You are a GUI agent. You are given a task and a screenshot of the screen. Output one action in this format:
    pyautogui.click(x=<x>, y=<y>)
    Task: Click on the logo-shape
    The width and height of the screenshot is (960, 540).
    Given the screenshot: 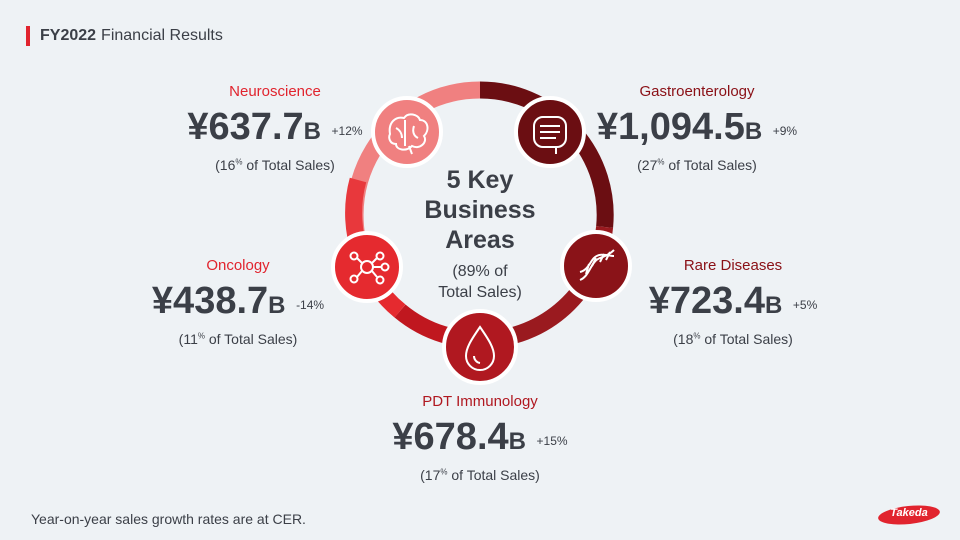 What is the action you would take?
    pyautogui.click(x=909, y=515)
    